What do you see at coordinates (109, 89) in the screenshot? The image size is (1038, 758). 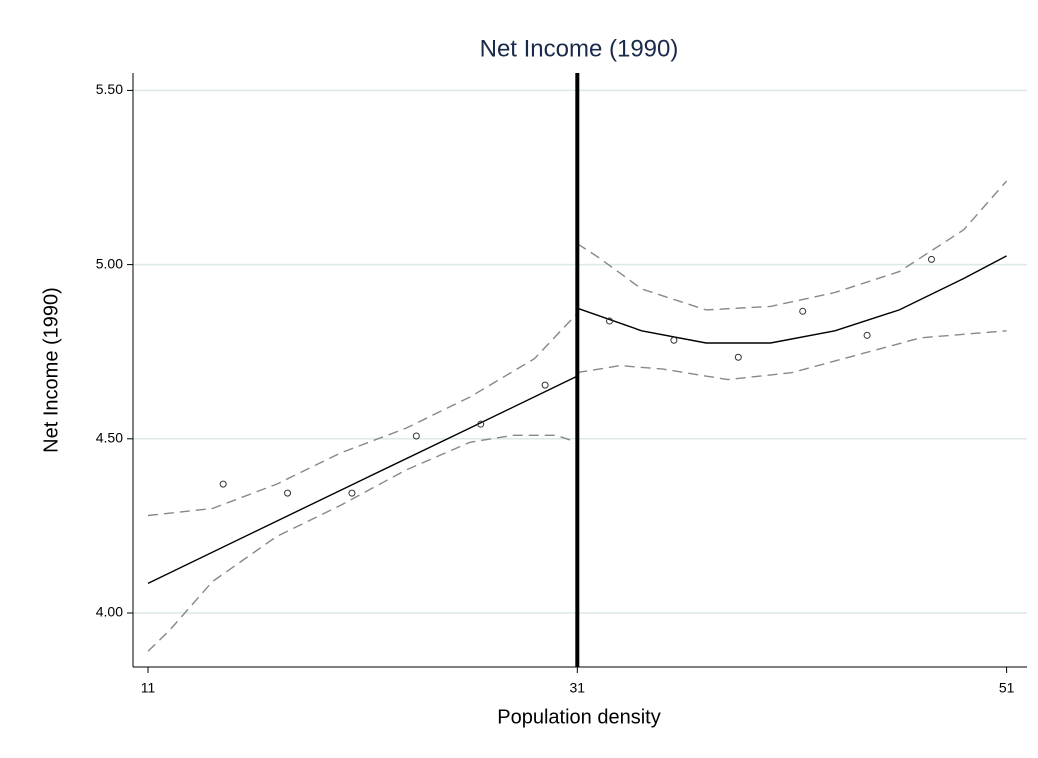 I see `y-tick-label: 5.50` at bounding box center [109, 89].